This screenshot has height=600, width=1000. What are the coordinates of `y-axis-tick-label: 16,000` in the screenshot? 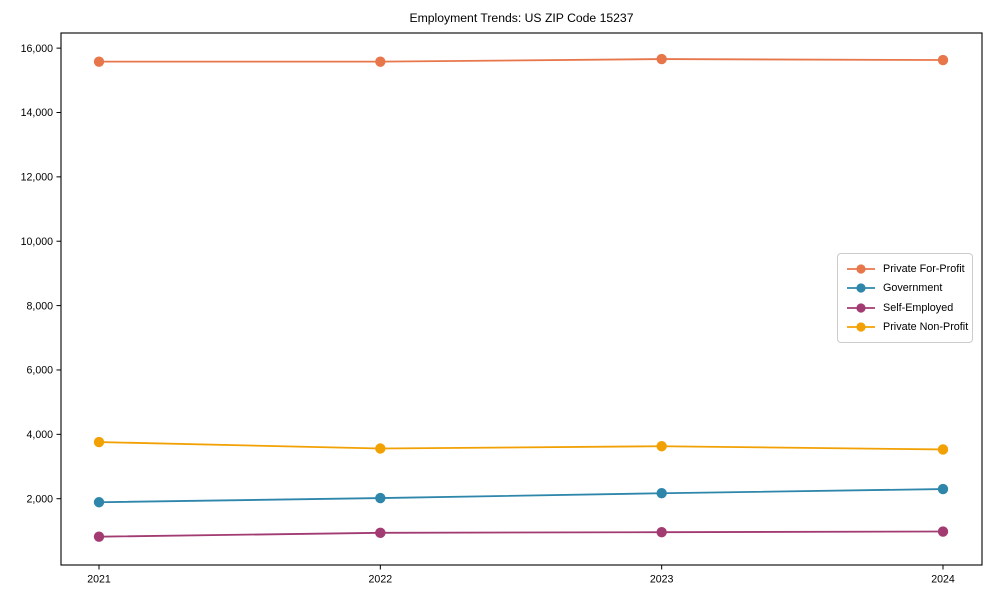 It's located at (37, 49).